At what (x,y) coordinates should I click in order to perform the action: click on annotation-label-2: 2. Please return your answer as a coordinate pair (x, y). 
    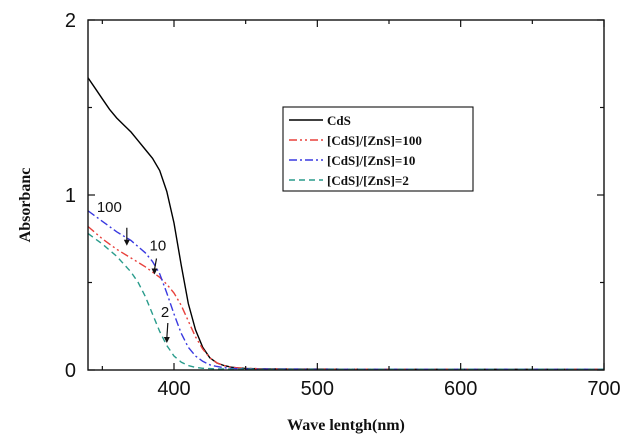
    Looking at the image, I should click on (165, 312).